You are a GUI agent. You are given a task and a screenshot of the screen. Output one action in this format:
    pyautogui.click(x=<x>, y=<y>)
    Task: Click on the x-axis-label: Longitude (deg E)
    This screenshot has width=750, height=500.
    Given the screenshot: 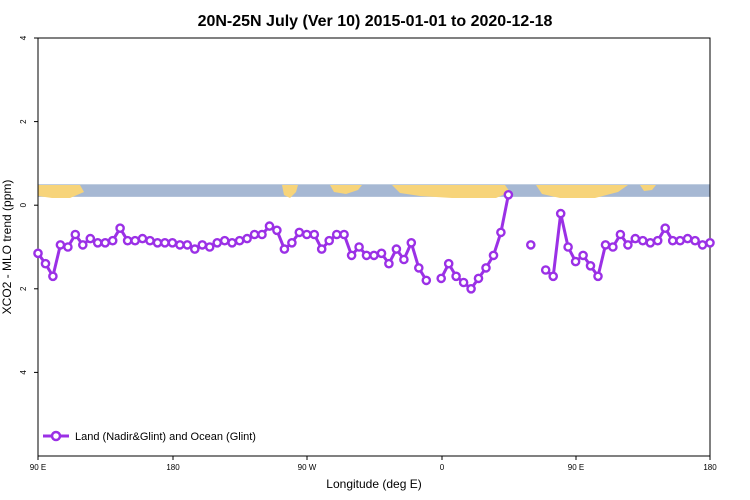 What is the action you would take?
    pyautogui.click(x=373, y=484)
    